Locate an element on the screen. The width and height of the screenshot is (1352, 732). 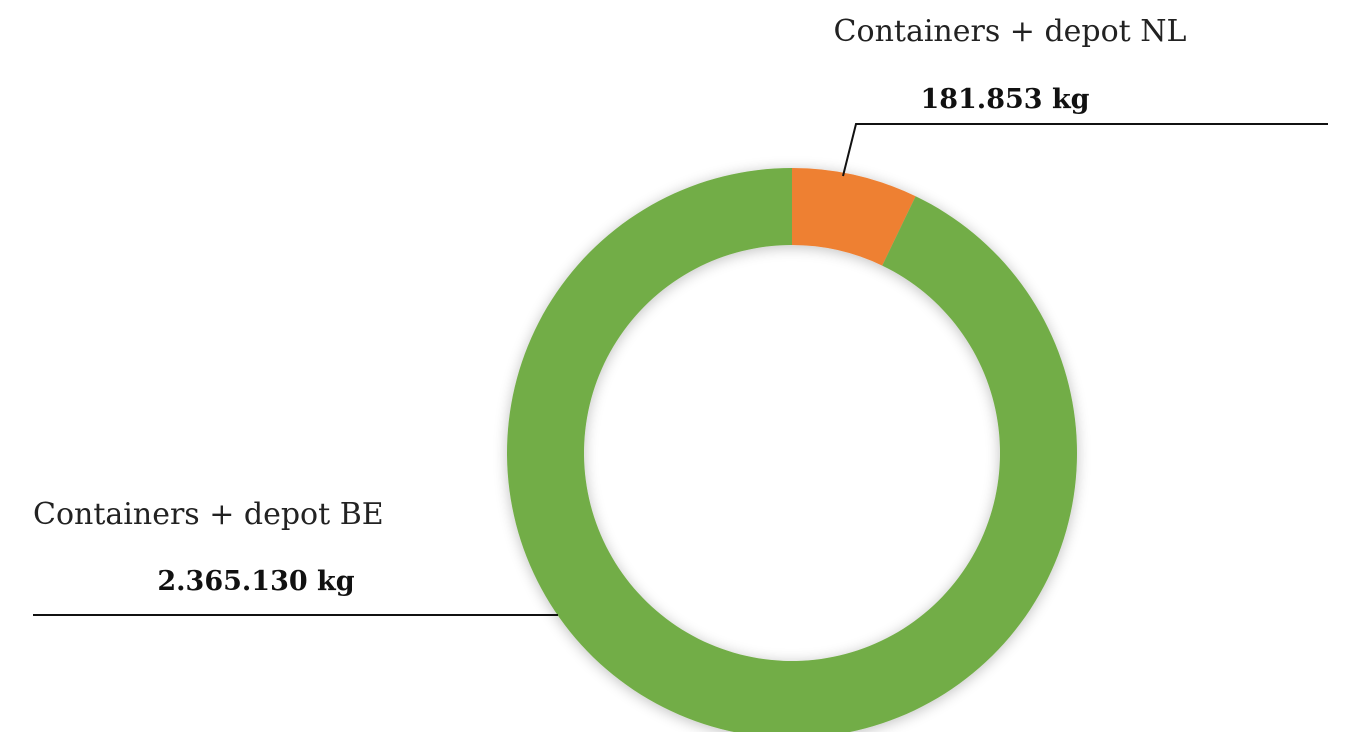
leader-line is located at coordinates (1085, 150).